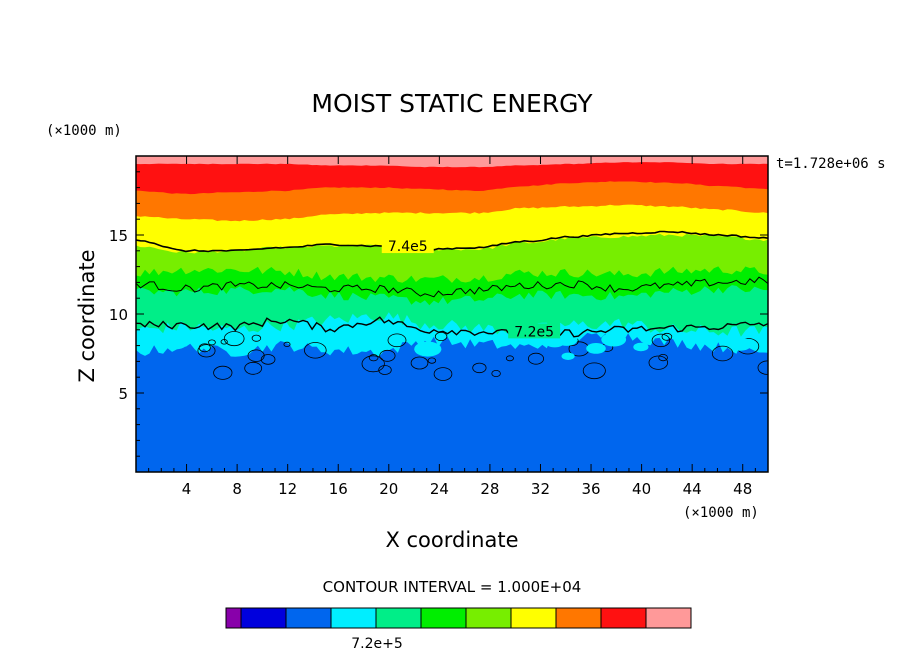 The image size is (904, 654). What do you see at coordinates (377, 644) in the screenshot?
I see `colorbar-label: 7.2e+5` at bounding box center [377, 644].